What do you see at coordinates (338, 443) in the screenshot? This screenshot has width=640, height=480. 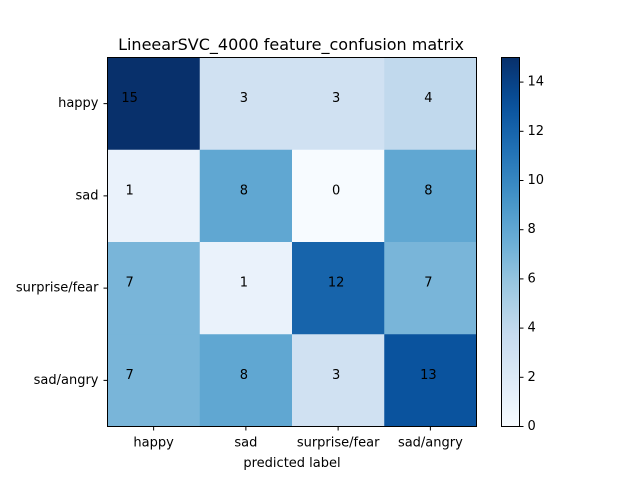 I see `x-tick-label: surprise/fear` at bounding box center [338, 443].